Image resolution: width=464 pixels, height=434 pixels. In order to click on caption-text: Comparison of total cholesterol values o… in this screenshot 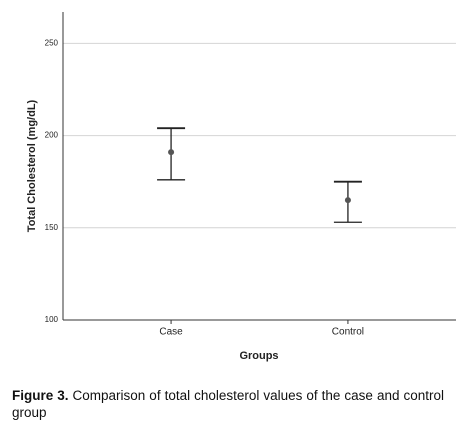, I will do `click(228, 404)`.